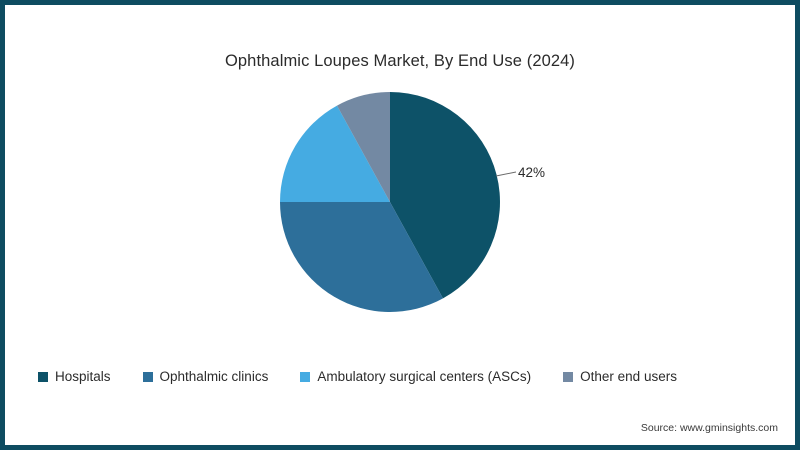 The width and height of the screenshot is (800, 450). I want to click on legend-item-label: Hospitals, so click(83, 376).